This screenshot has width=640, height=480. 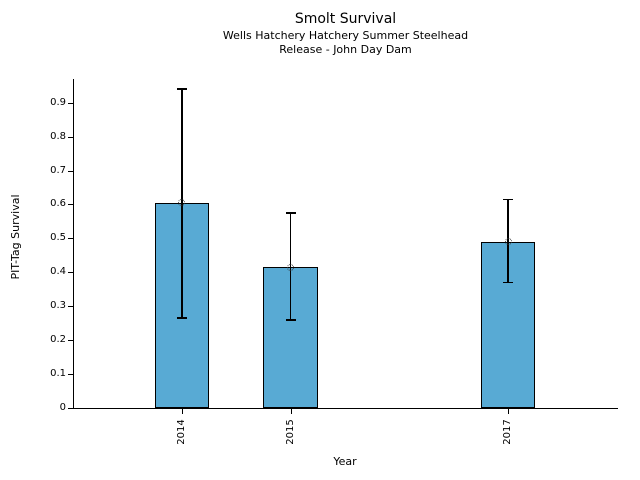 What do you see at coordinates (290, 432) in the screenshot?
I see `x-tick-label: 2015` at bounding box center [290, 432].